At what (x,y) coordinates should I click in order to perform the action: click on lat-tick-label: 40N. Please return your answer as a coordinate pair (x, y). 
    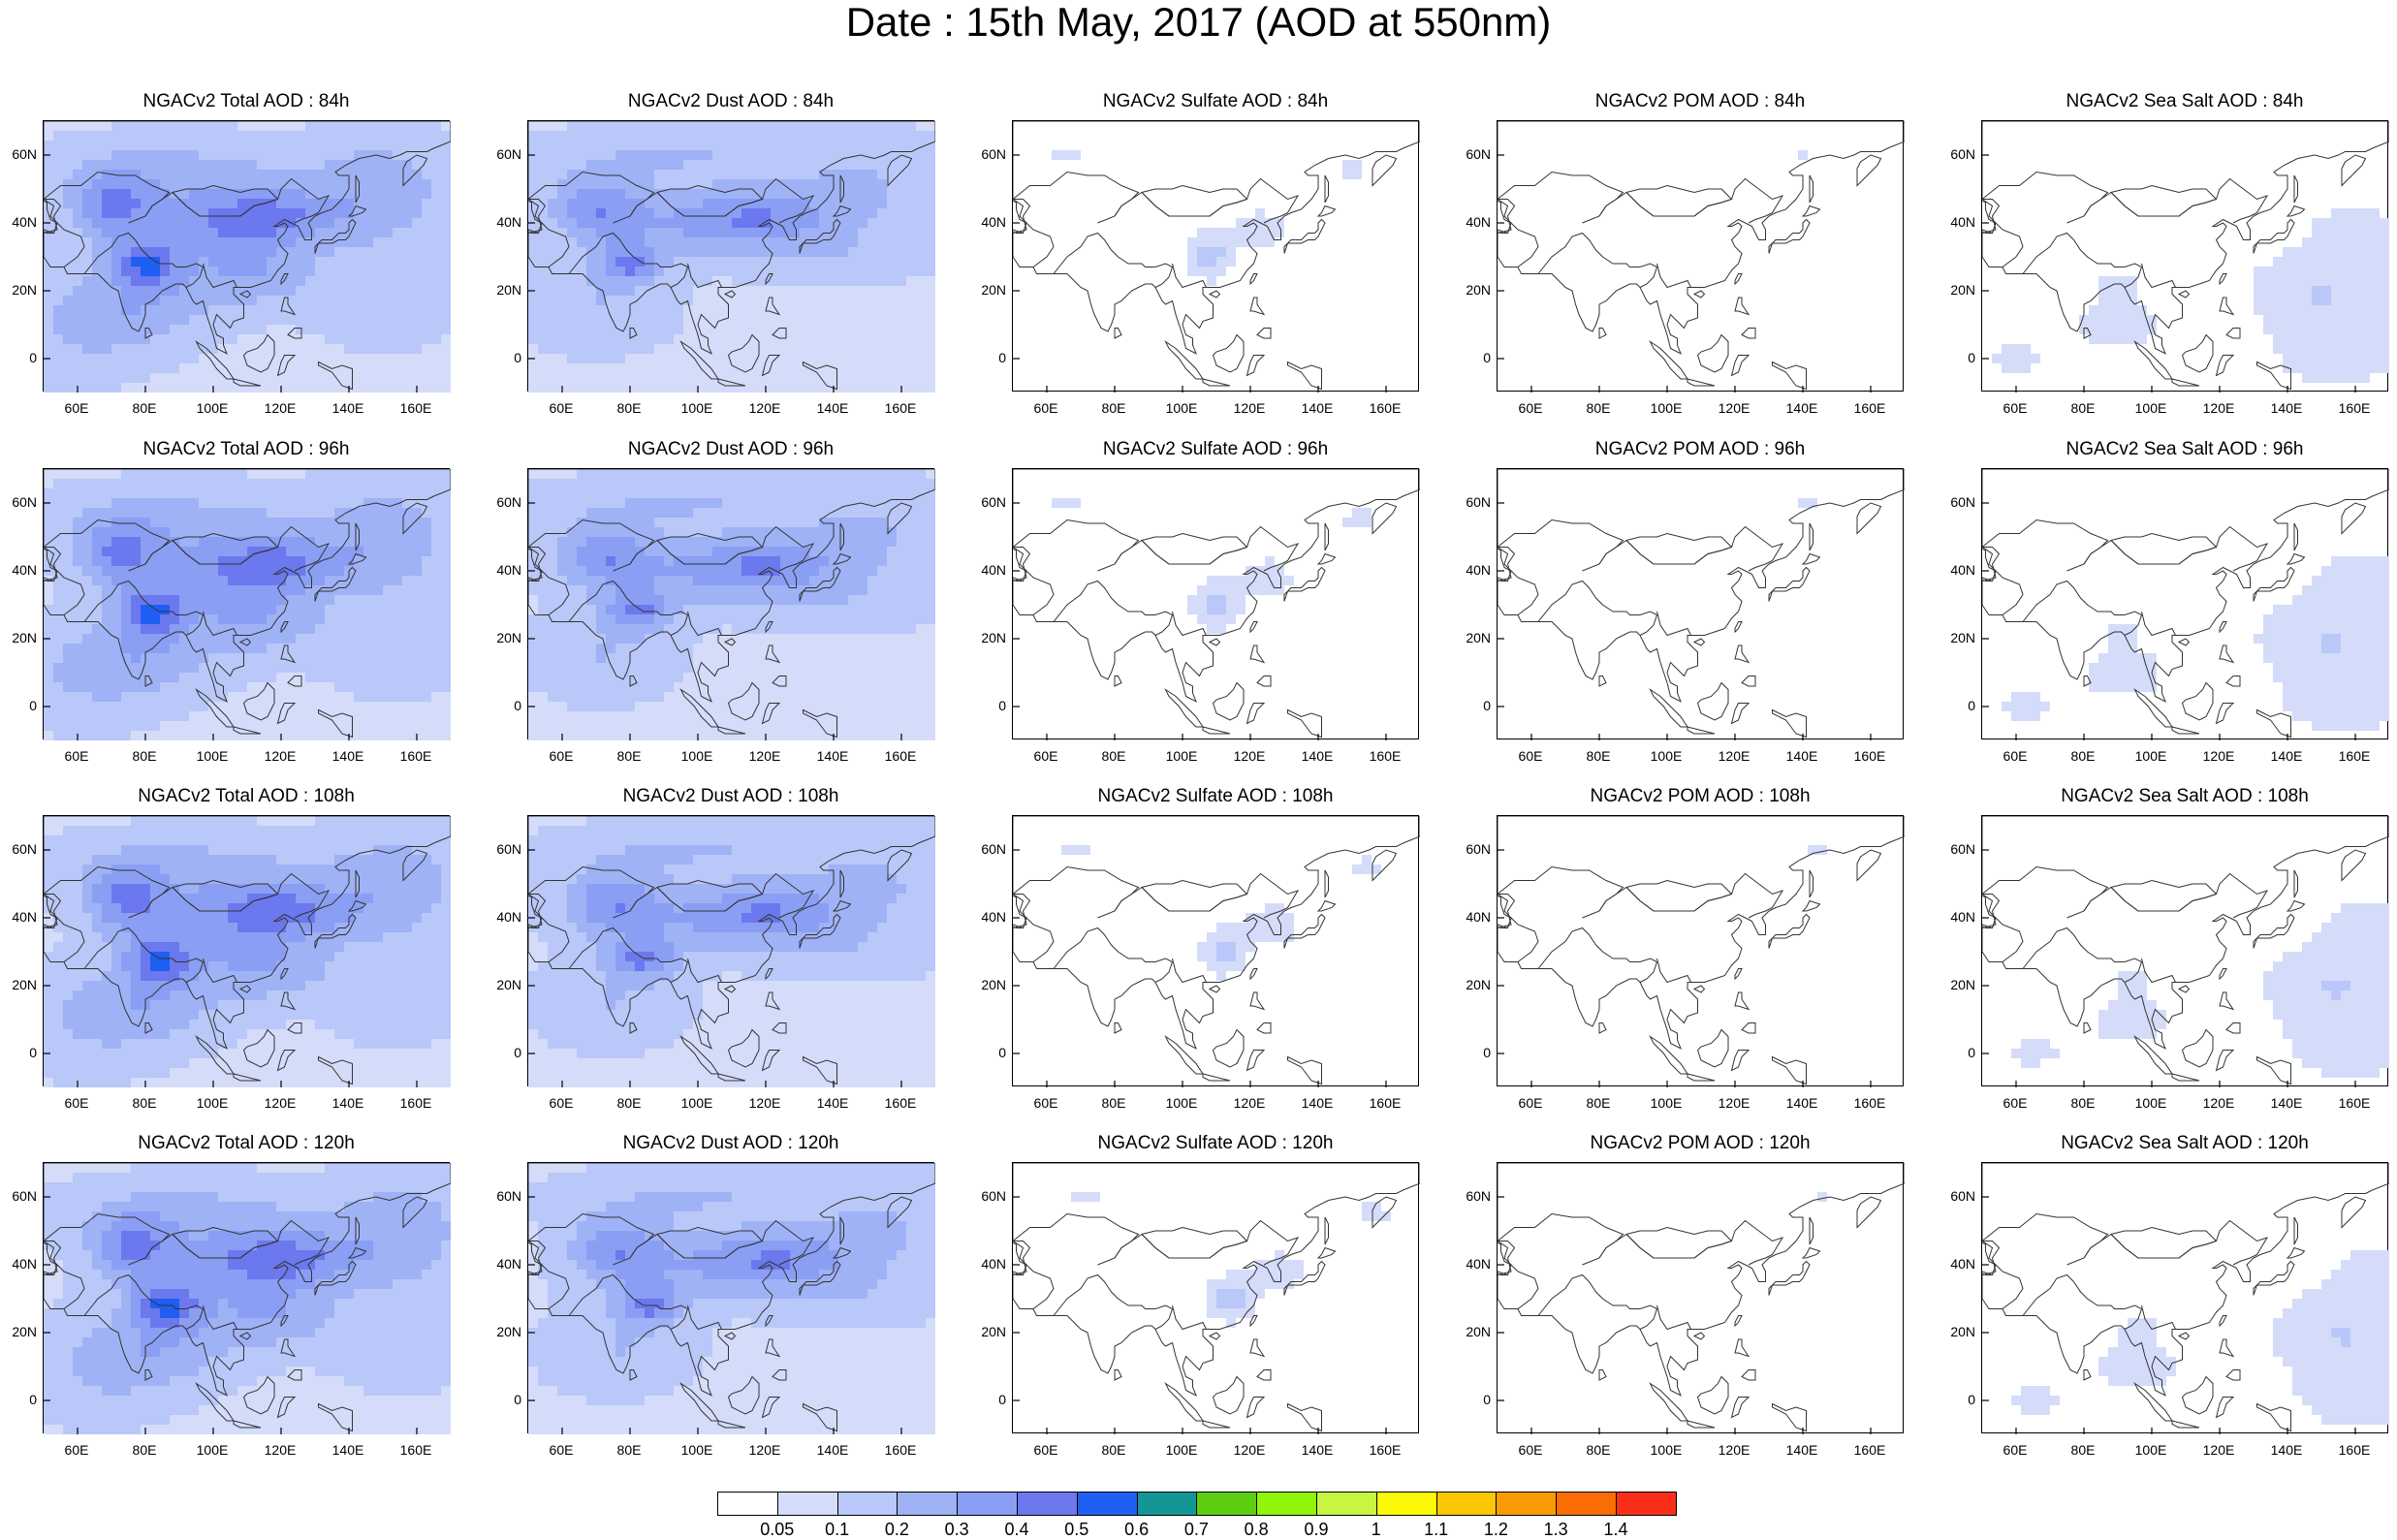
    Looking at the image, I should click on (502, 222).